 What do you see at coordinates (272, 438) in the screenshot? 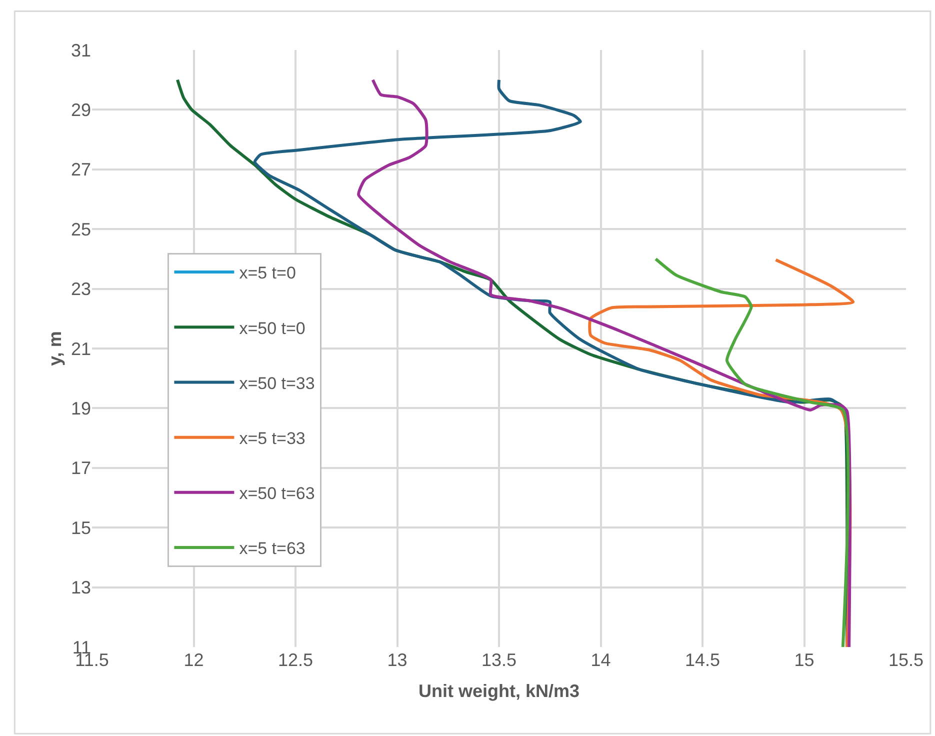
I see `legend-label: x=5 t=33` at bounding box center [272, 438].